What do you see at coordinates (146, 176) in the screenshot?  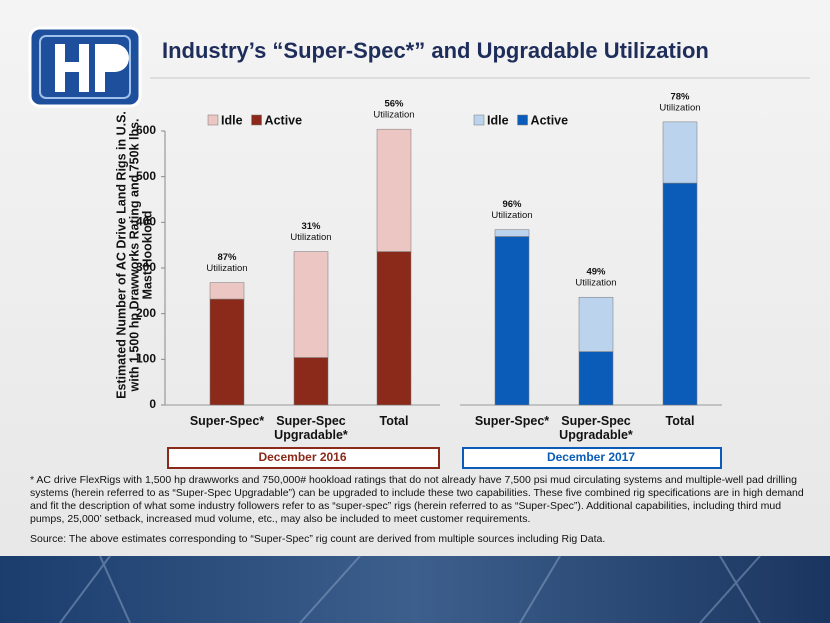 I see `y-tick-label: 500` at bounding box center [146, 176].